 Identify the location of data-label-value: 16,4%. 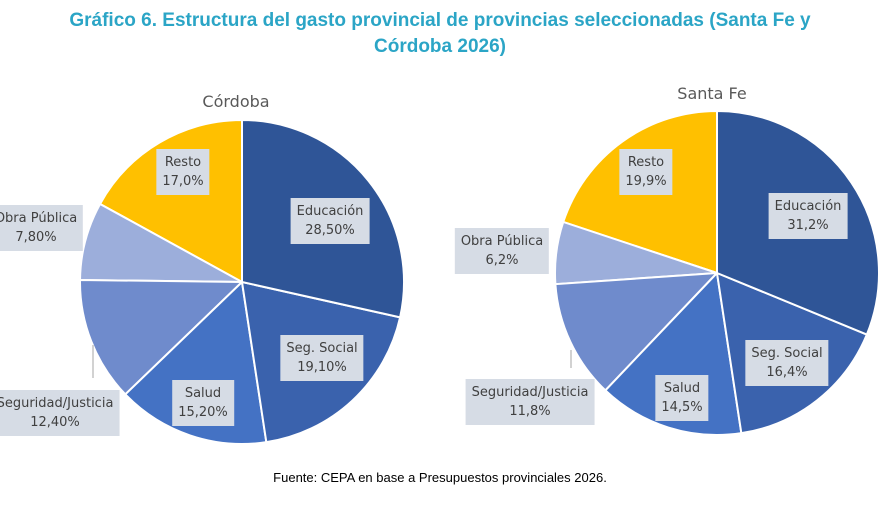
(787, 372).